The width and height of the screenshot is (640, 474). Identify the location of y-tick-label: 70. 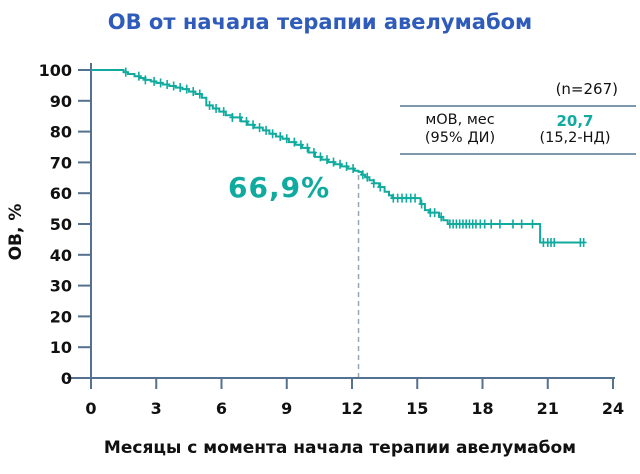
(61, 162).